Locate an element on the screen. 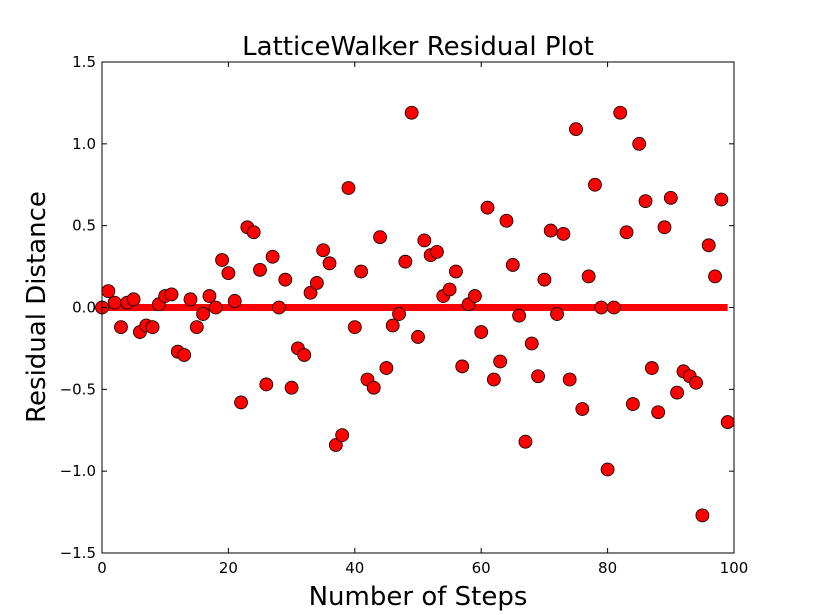 The height and width of the screenshot is (615, 815). y-axis-label: Residual Distance is located at coordinates (37, 307).